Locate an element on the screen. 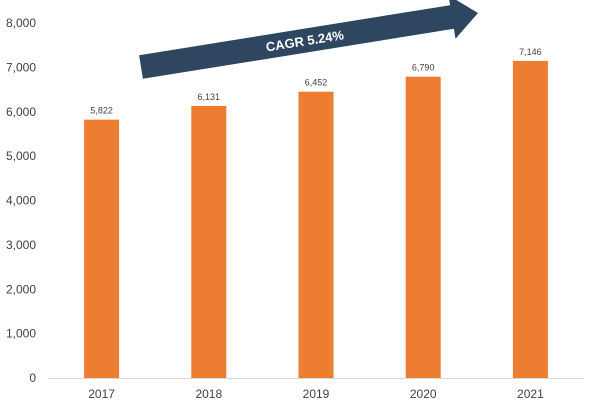 This screenshot has height=411, width=599. x-tick-label: 2018 is located at coordinates (208, 394).